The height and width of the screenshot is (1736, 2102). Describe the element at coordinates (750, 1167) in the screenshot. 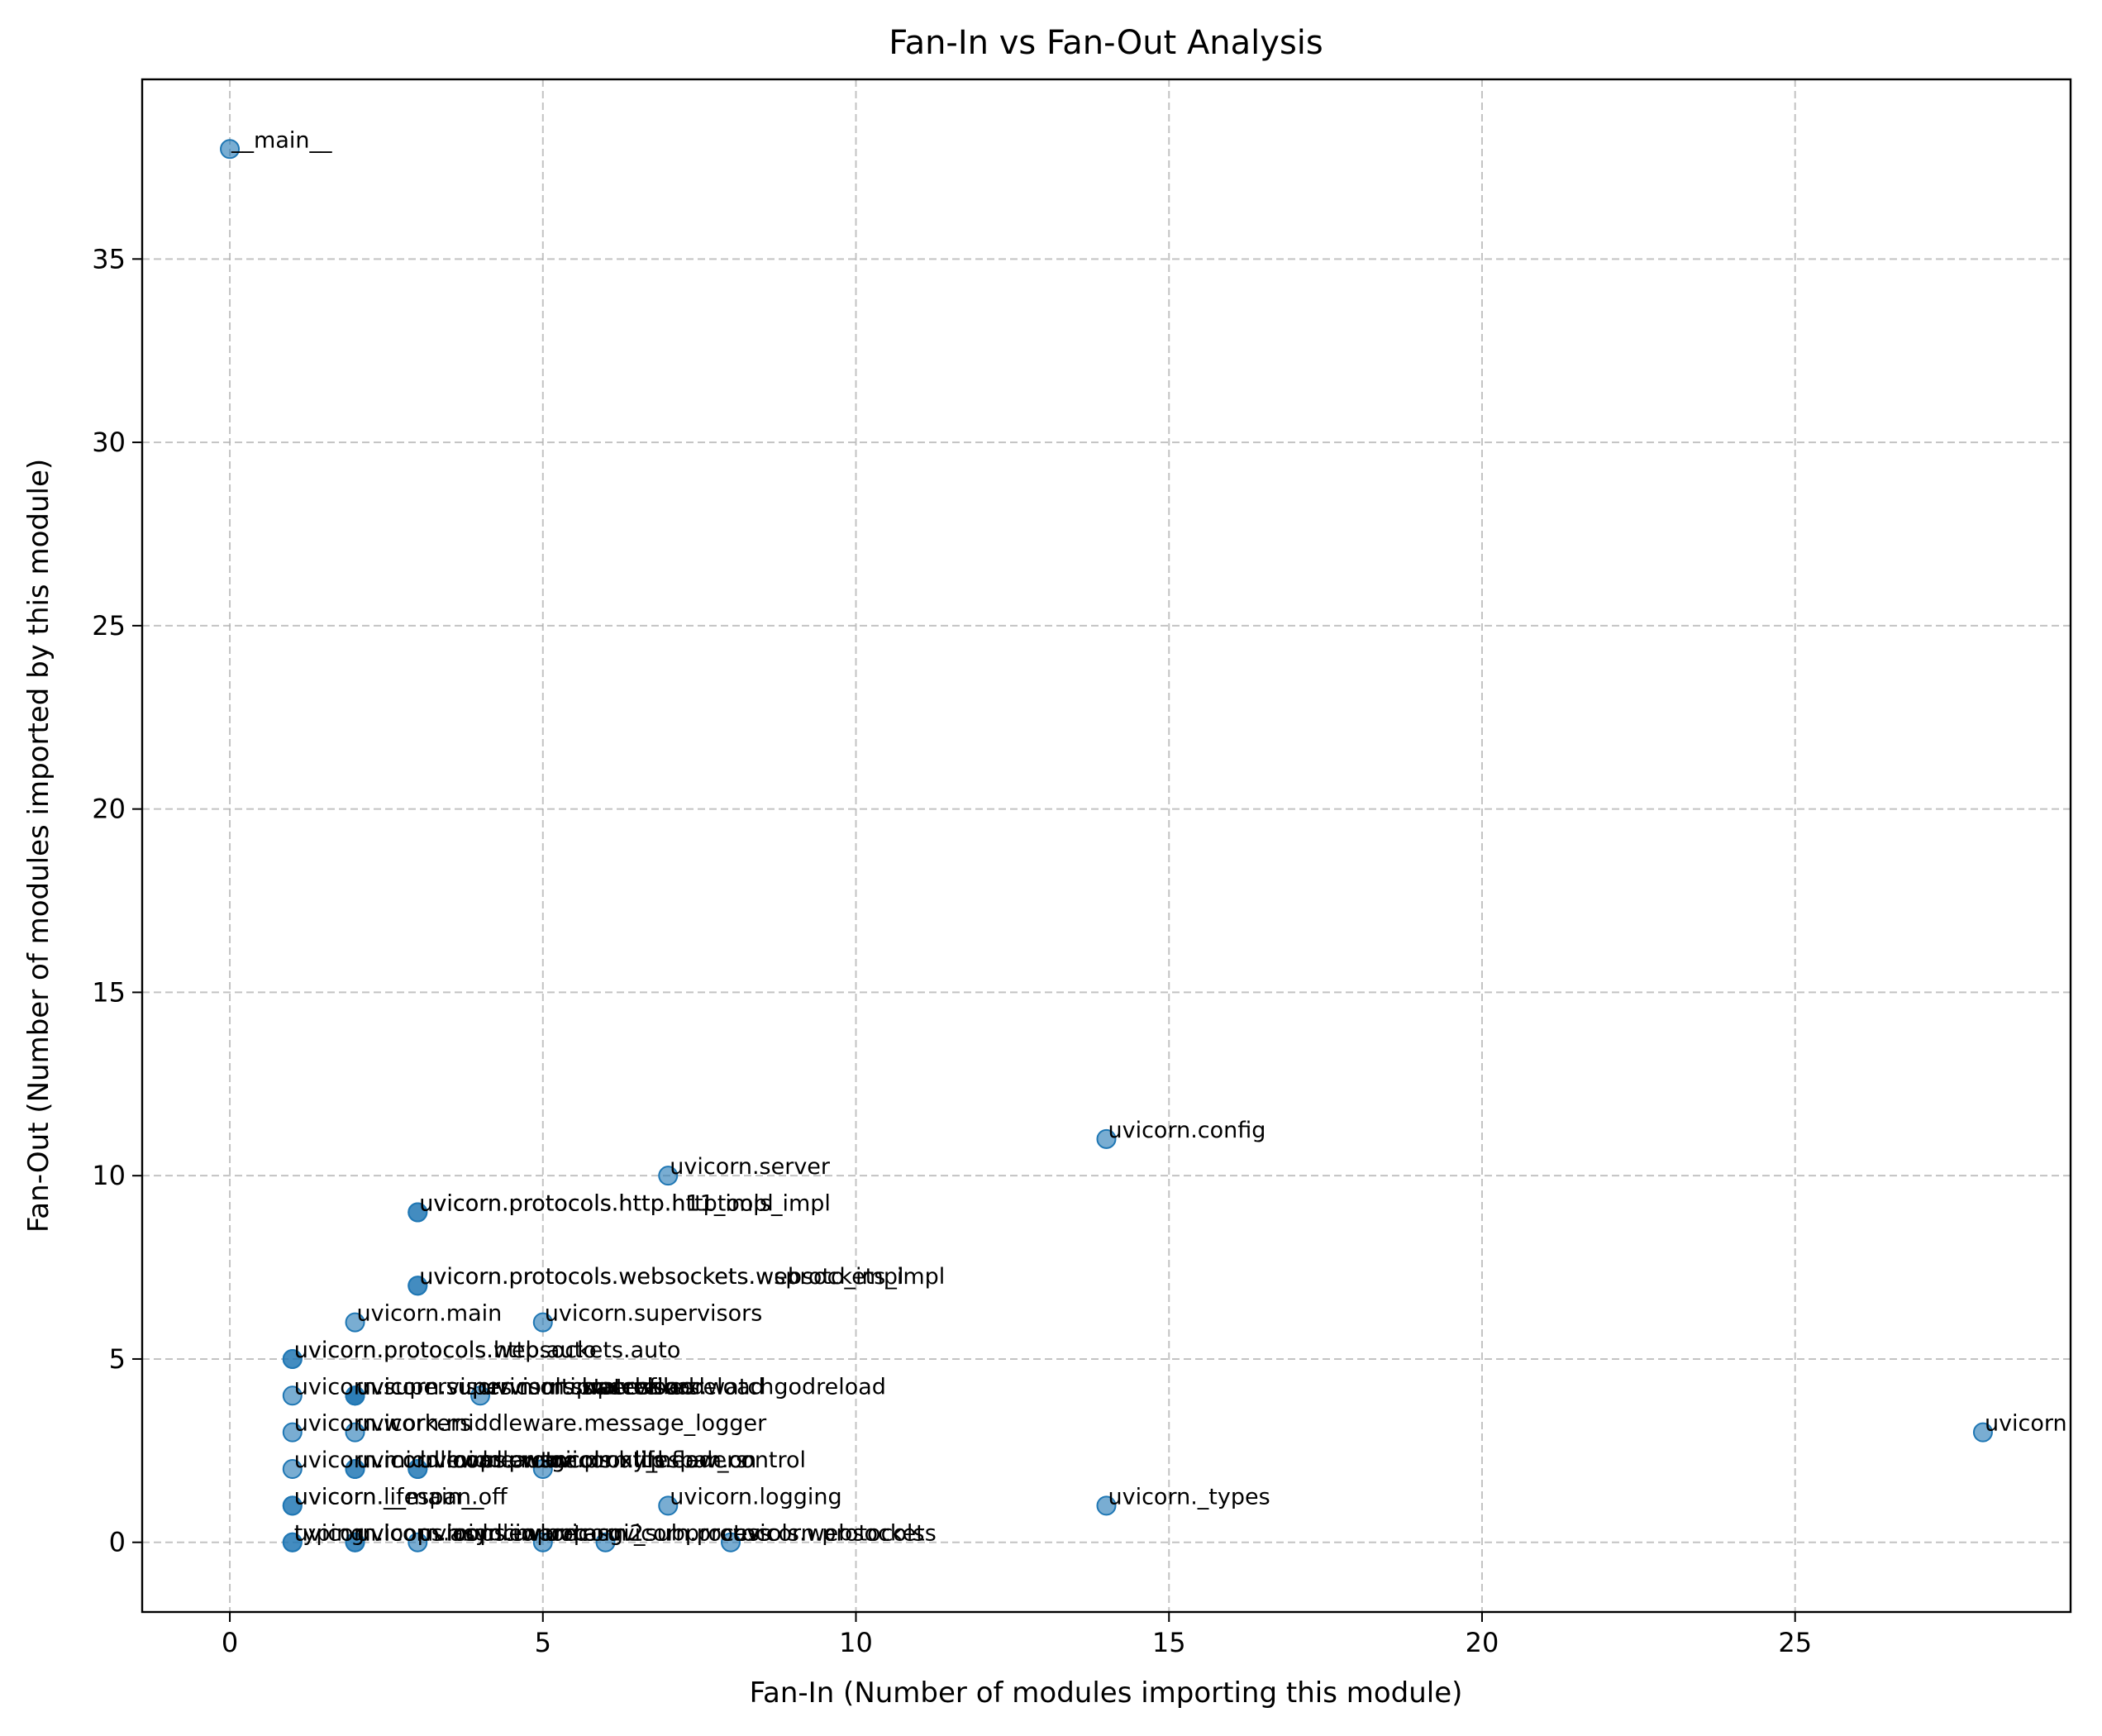

I see `data-point-label: uvicorn.server` at that location.